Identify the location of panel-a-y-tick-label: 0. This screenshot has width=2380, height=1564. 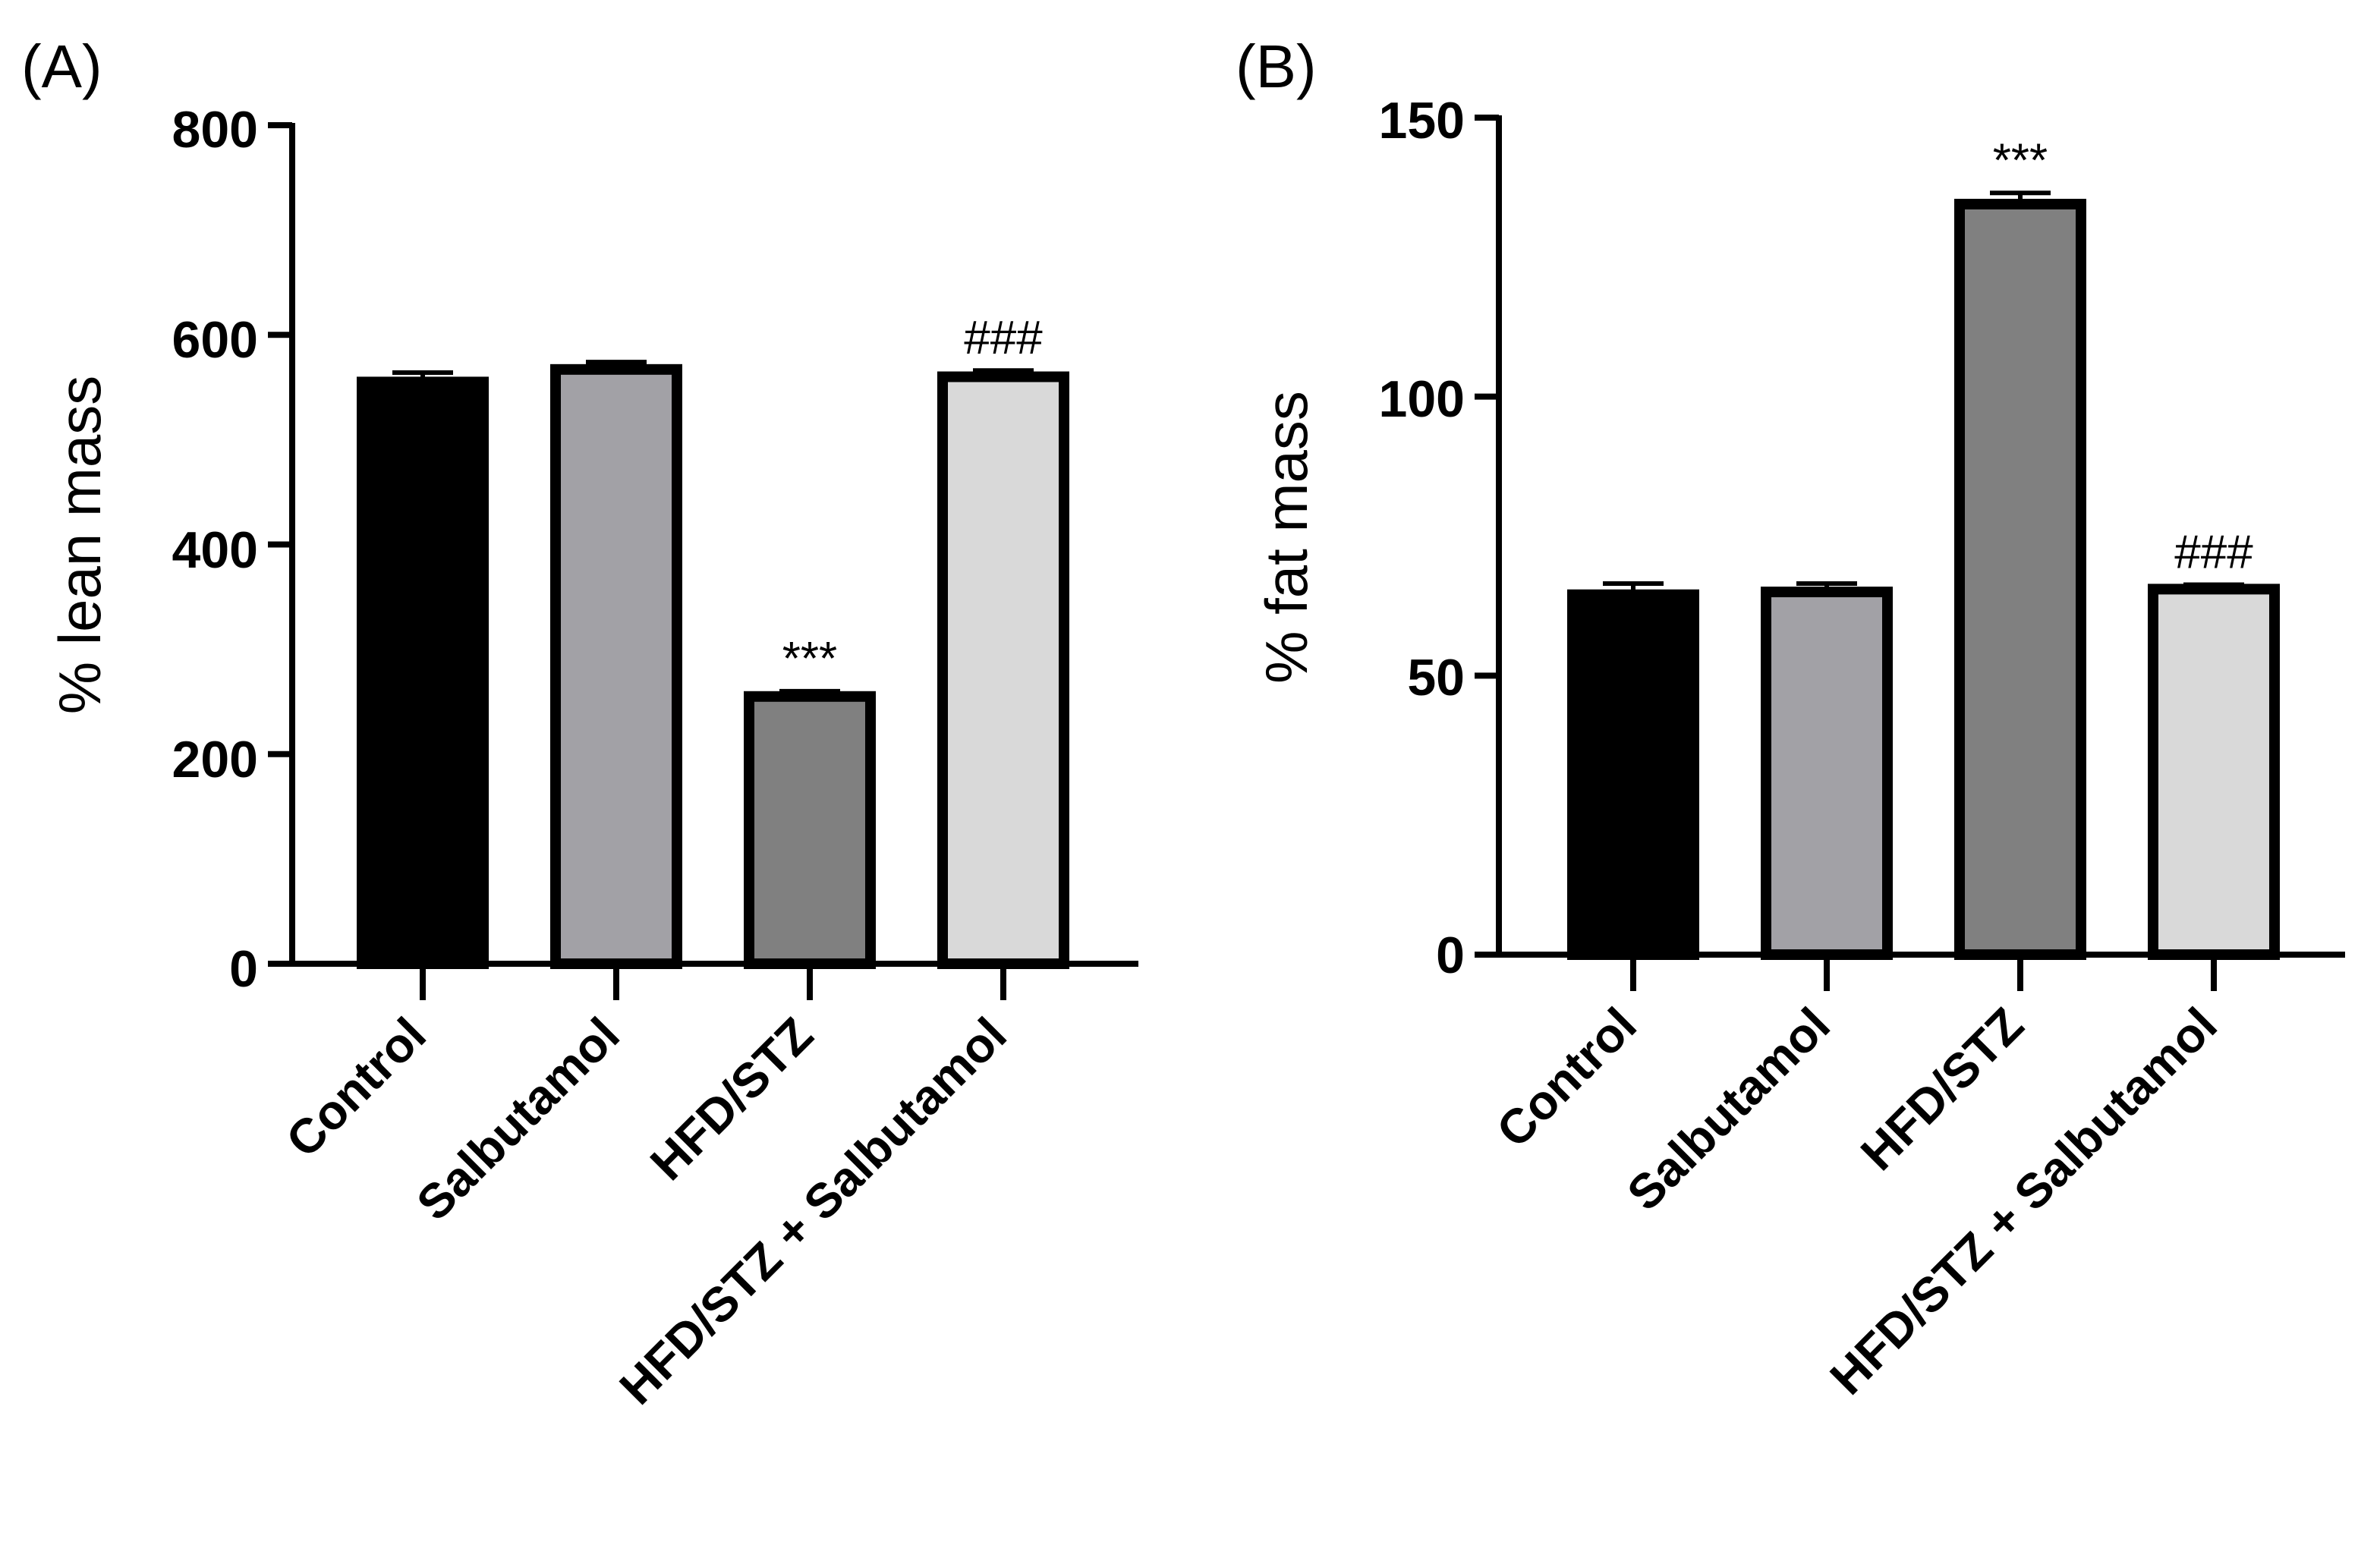
(243, 969).